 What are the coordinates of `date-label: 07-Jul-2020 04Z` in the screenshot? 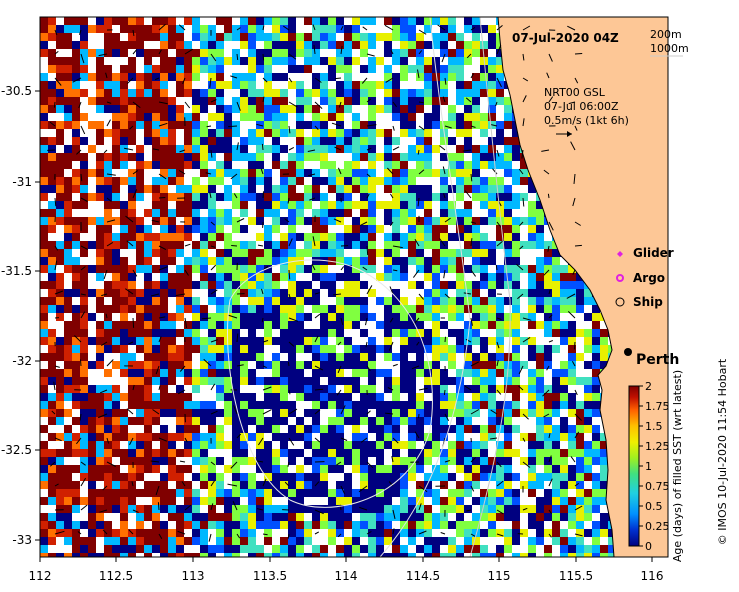 It's located at (565, 38).